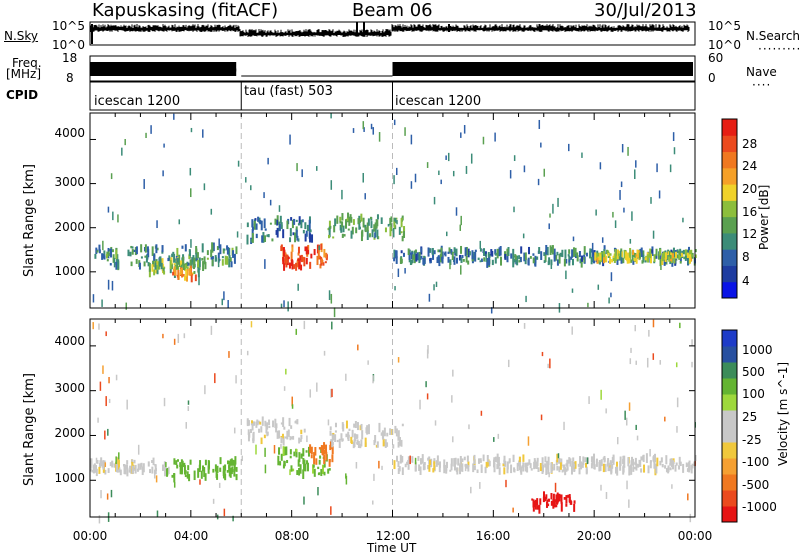 This screenshot has width=800, height=555. What do you see at coordinates (779, 49) in the screenshot?
I see `nsearch-dotted-key: ·········` at bounding box center [779, 49].